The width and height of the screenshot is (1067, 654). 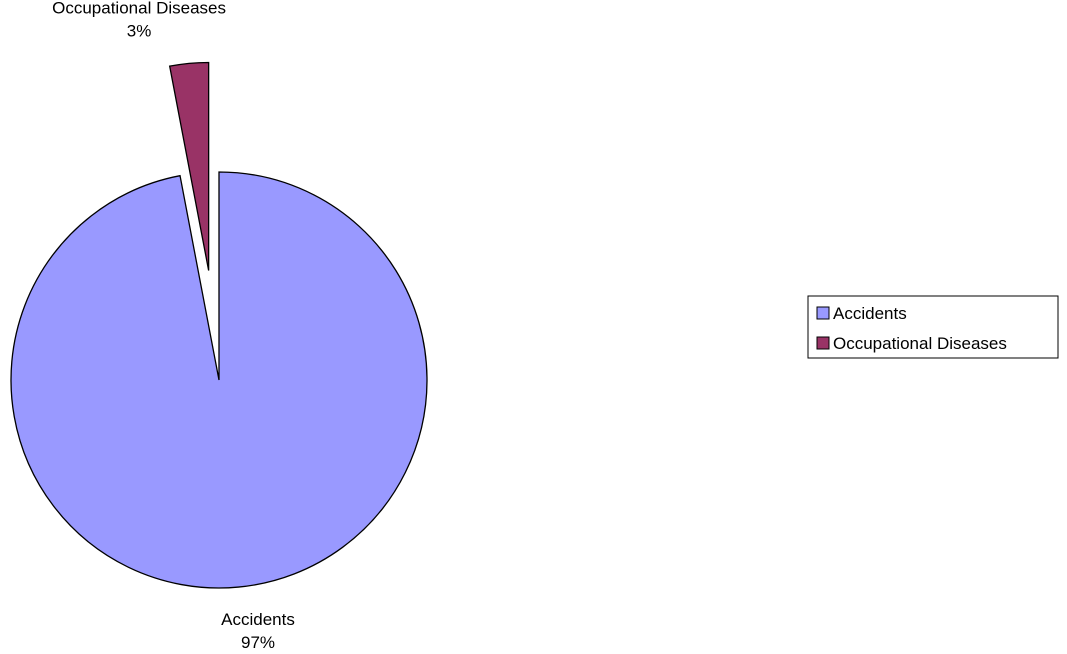 I want to click on legend-swatch-occupational-diseases, so click(x=823, y=343).